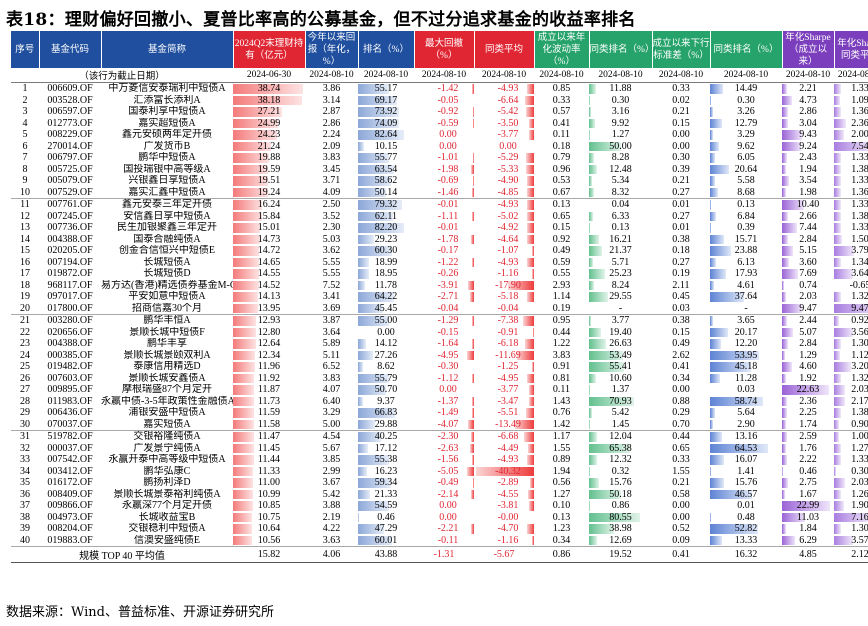 The width and height of the screenshot is (868, 626). I want to click on row-index-cell: 1, so click(25, 88).